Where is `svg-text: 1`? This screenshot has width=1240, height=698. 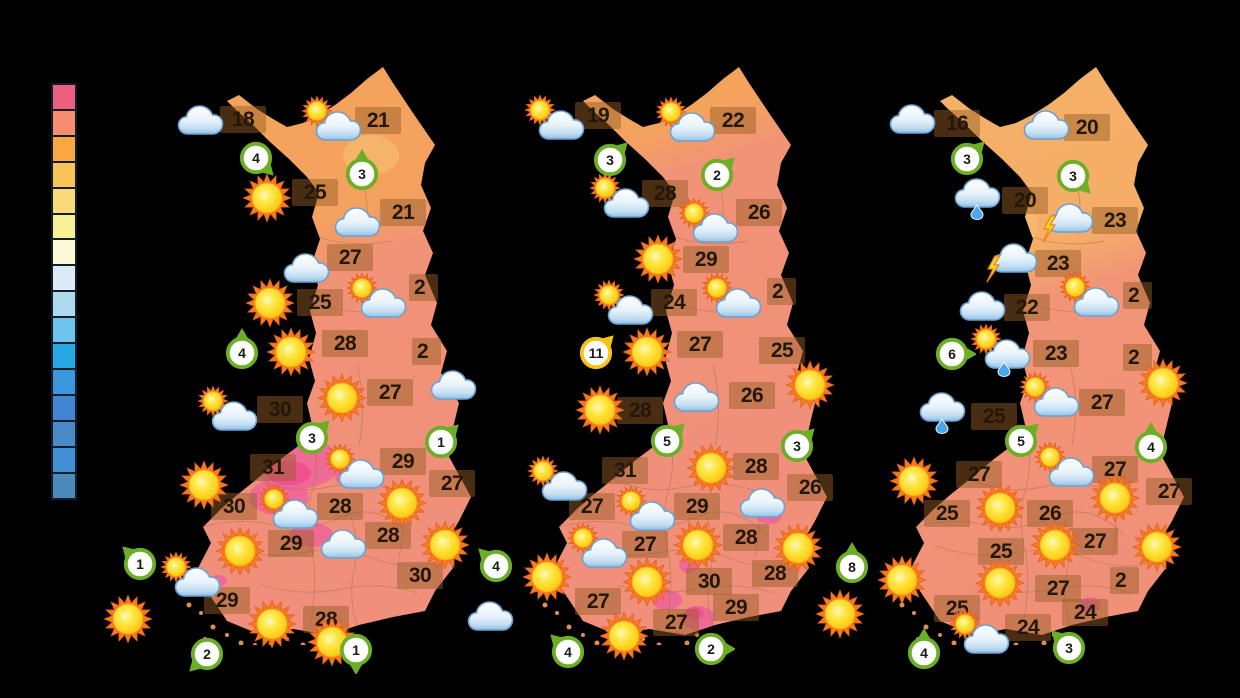
svg-text: 1 is located at coordinates (356, 650).